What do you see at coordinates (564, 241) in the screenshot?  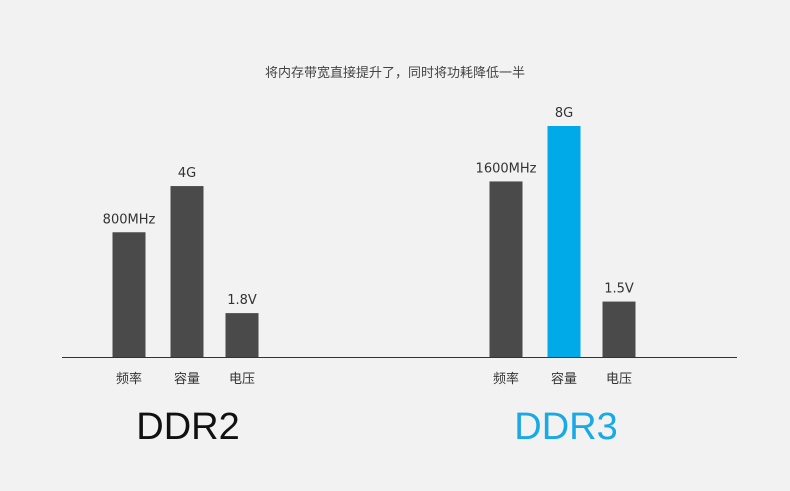 I see `bar-ddr3-capacity` at bounding box center [564, 241].